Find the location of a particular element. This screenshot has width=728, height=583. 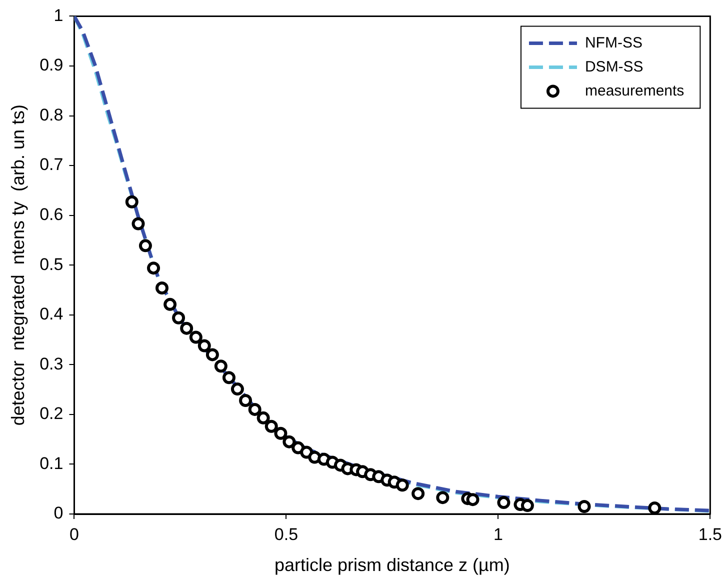

x-tick-label: 1 is located at coordinates (498, 534).